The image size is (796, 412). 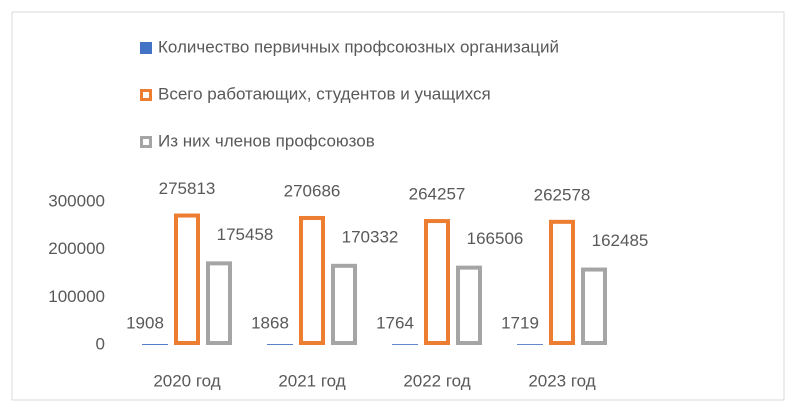 What do you see at coordinates (620, 240) in the screenshot?
I see `data-label: 162485` at bounding box center [620, 240].